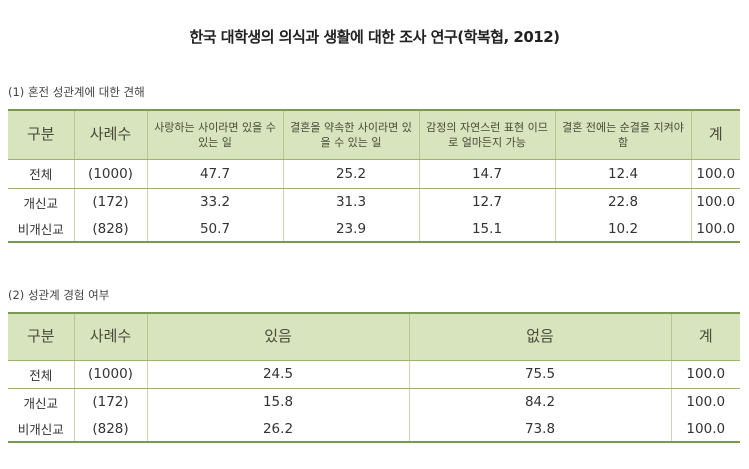 The height and width of the screenshot is (469, 749). I want to click on cell: 31.3, so click(350, 202).